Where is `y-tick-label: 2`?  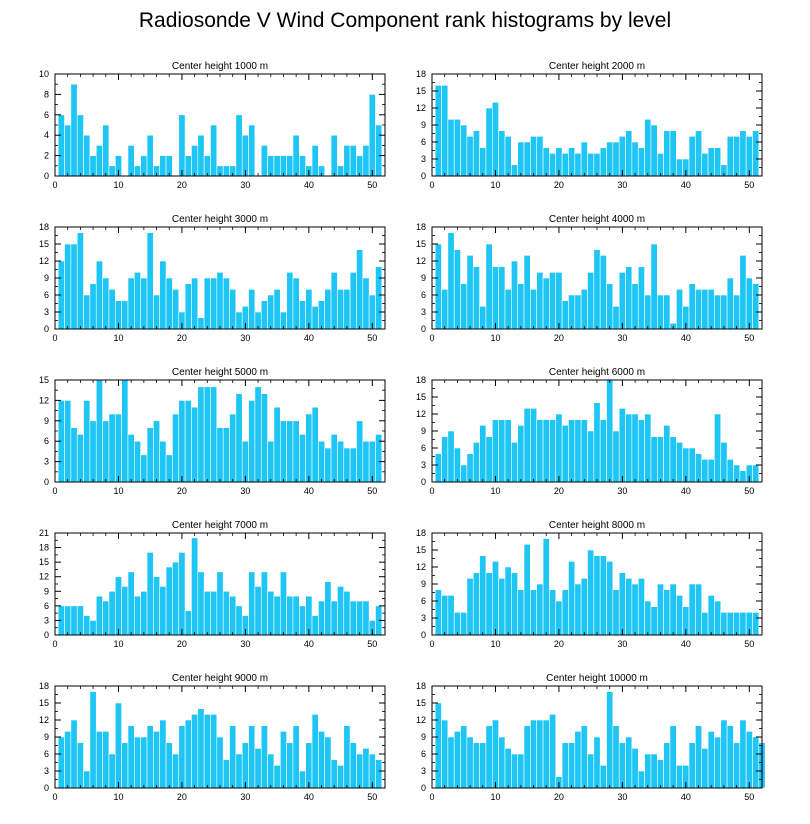
y-tick-label: 2 is located at coordinates (46, 156).